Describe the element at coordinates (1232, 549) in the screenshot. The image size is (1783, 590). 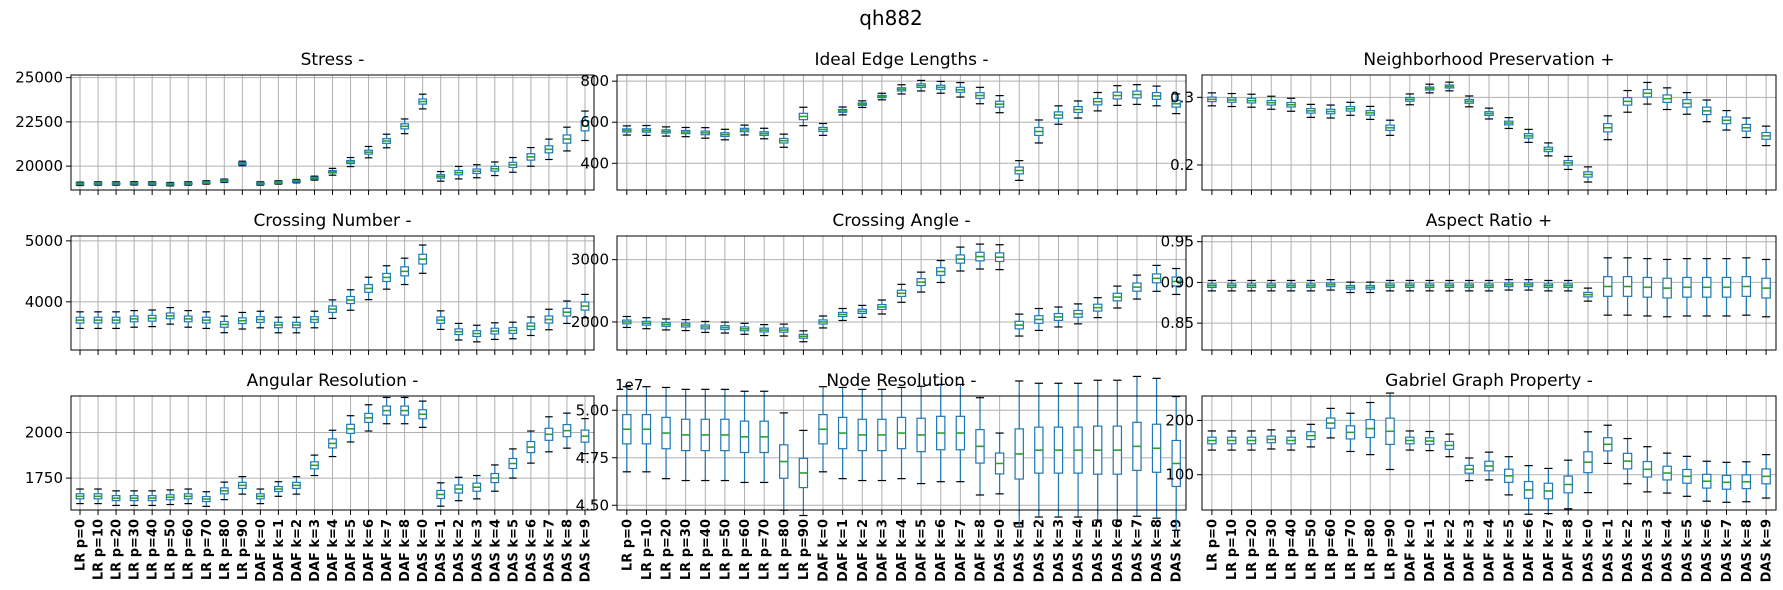
I see `x-tick-label: LR p=10` at that location.